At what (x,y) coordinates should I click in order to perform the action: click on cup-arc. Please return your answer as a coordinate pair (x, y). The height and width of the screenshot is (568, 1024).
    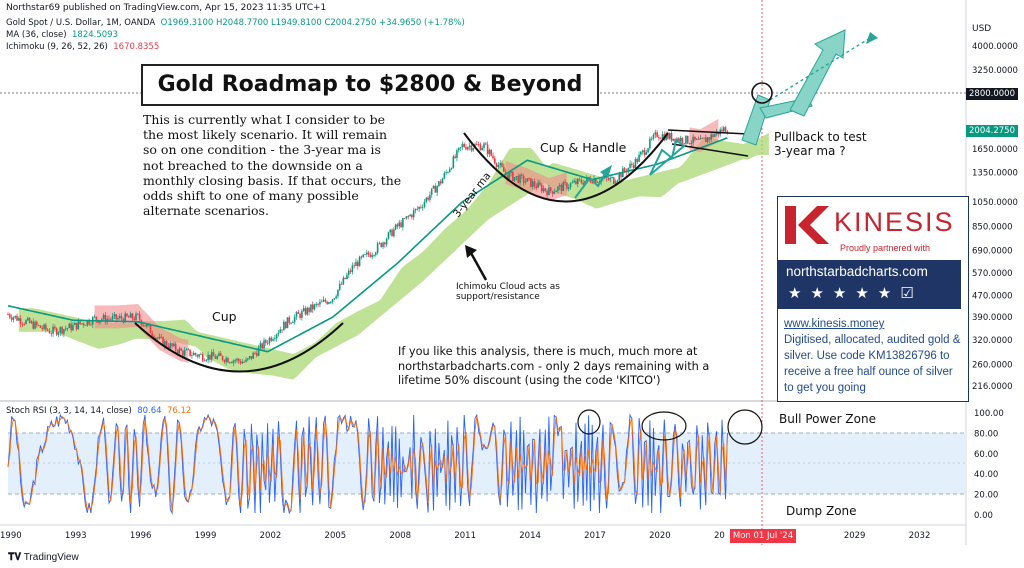
    Looking at the image, I should click on (239, 347).